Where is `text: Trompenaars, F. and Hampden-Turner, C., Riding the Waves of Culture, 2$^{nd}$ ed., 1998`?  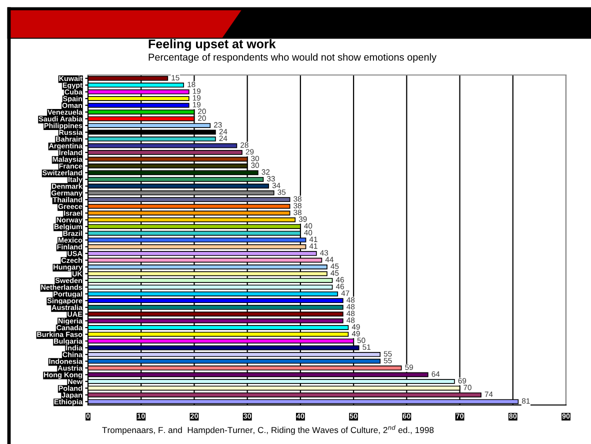 text: Trompenaars, F. and Hampden-Turner, C., Riding the Waves of Culture, 2$^{nd}$ ed., 1998 is located at coordinates (268, 430).